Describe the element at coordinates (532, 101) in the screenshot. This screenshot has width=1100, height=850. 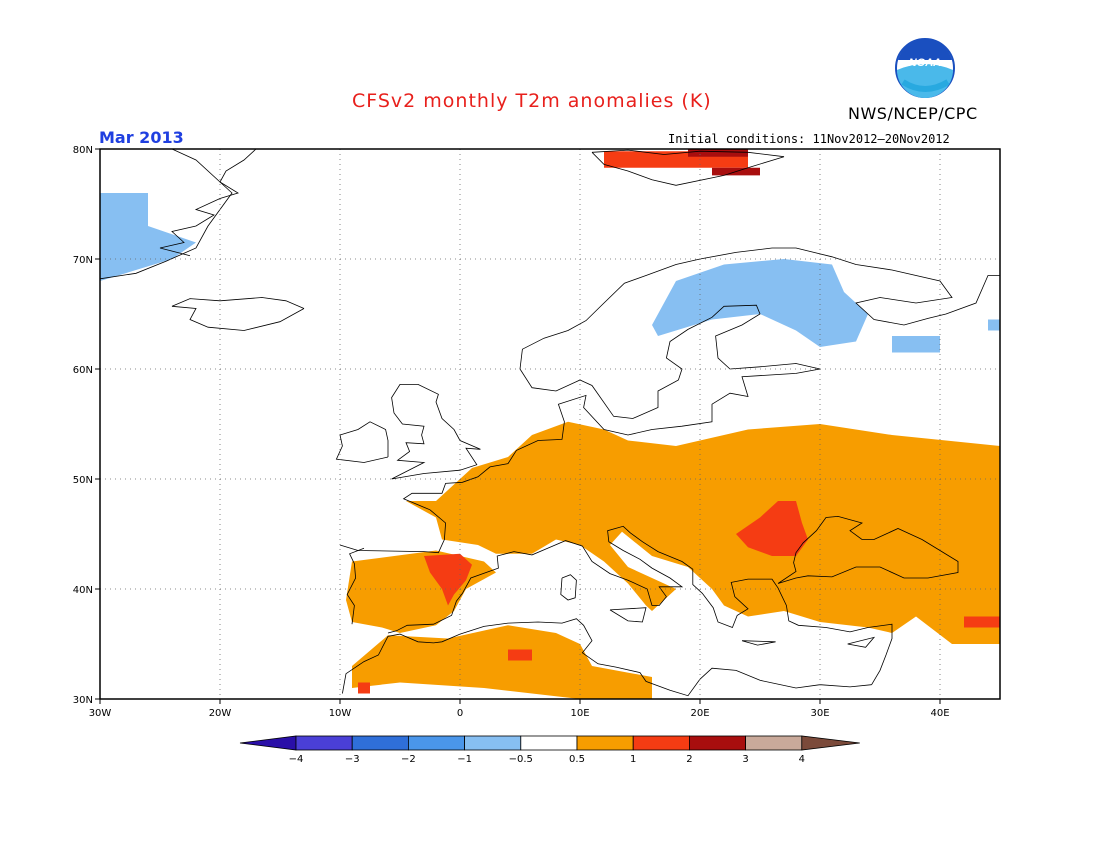
I see `chart-title: CFSv2 monthly T2m anomalies (K)` at that location.